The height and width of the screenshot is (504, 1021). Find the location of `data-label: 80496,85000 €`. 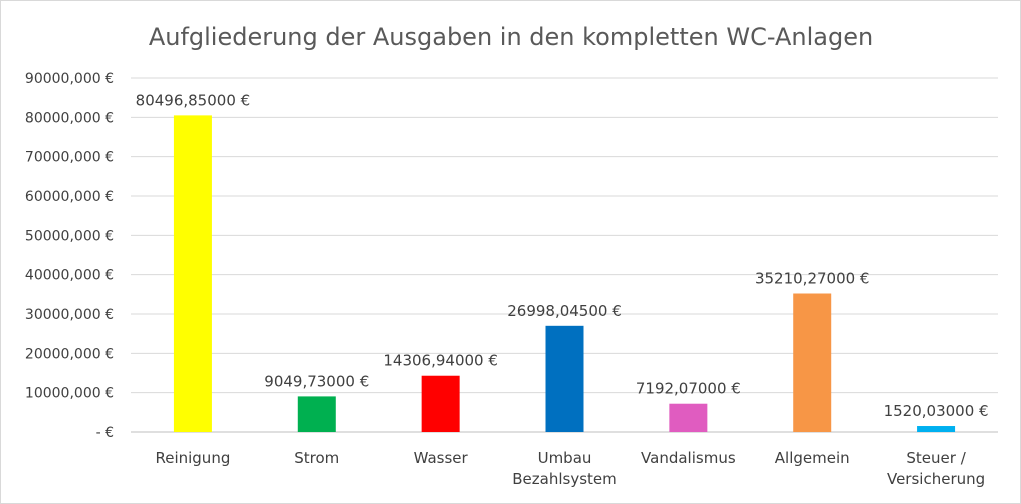

data-label: 80496,85000 € is located at coordinates (193, 100).